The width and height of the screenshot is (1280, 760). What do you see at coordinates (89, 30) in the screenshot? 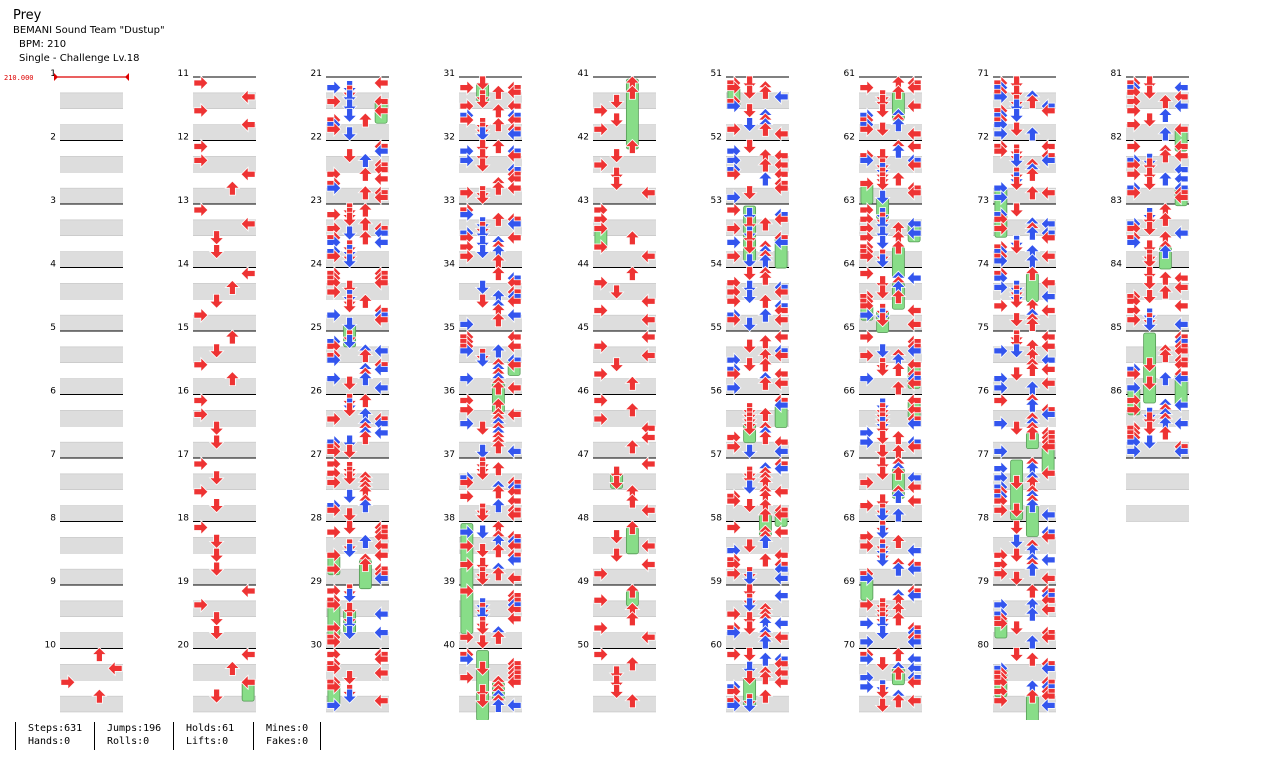
I see `song-artist: BEMANI Sound Team "Dustup"` at bounding box center [89, 30].